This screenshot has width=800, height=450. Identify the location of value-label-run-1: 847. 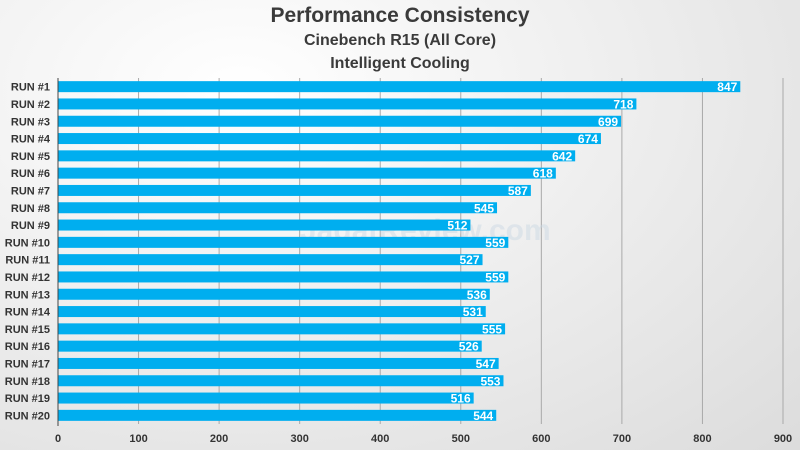
(727, 87).